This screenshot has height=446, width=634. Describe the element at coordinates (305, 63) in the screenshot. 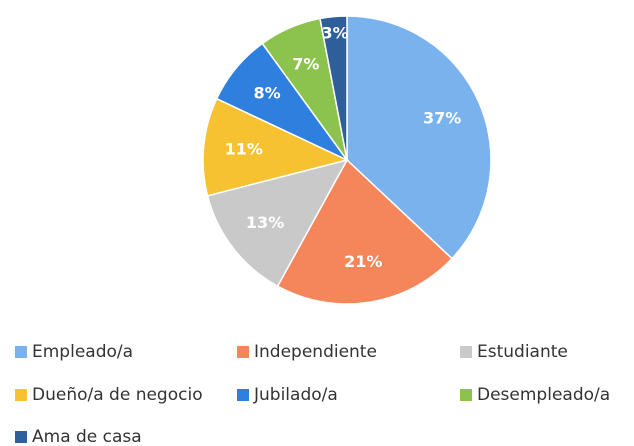

I see `data-label: 7%` at that location.